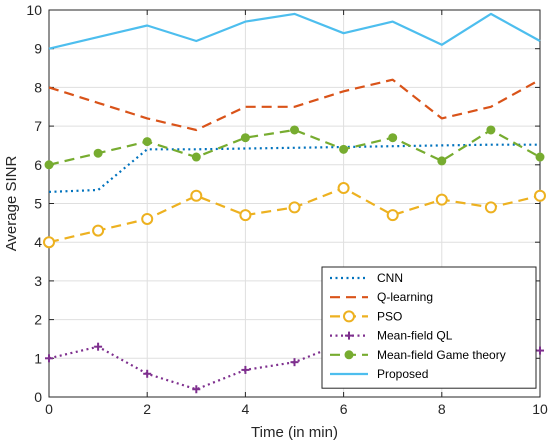  Describe the element at coordinates (49, 409) in the screenshot. I see `x-tick-label: 0` at that location.